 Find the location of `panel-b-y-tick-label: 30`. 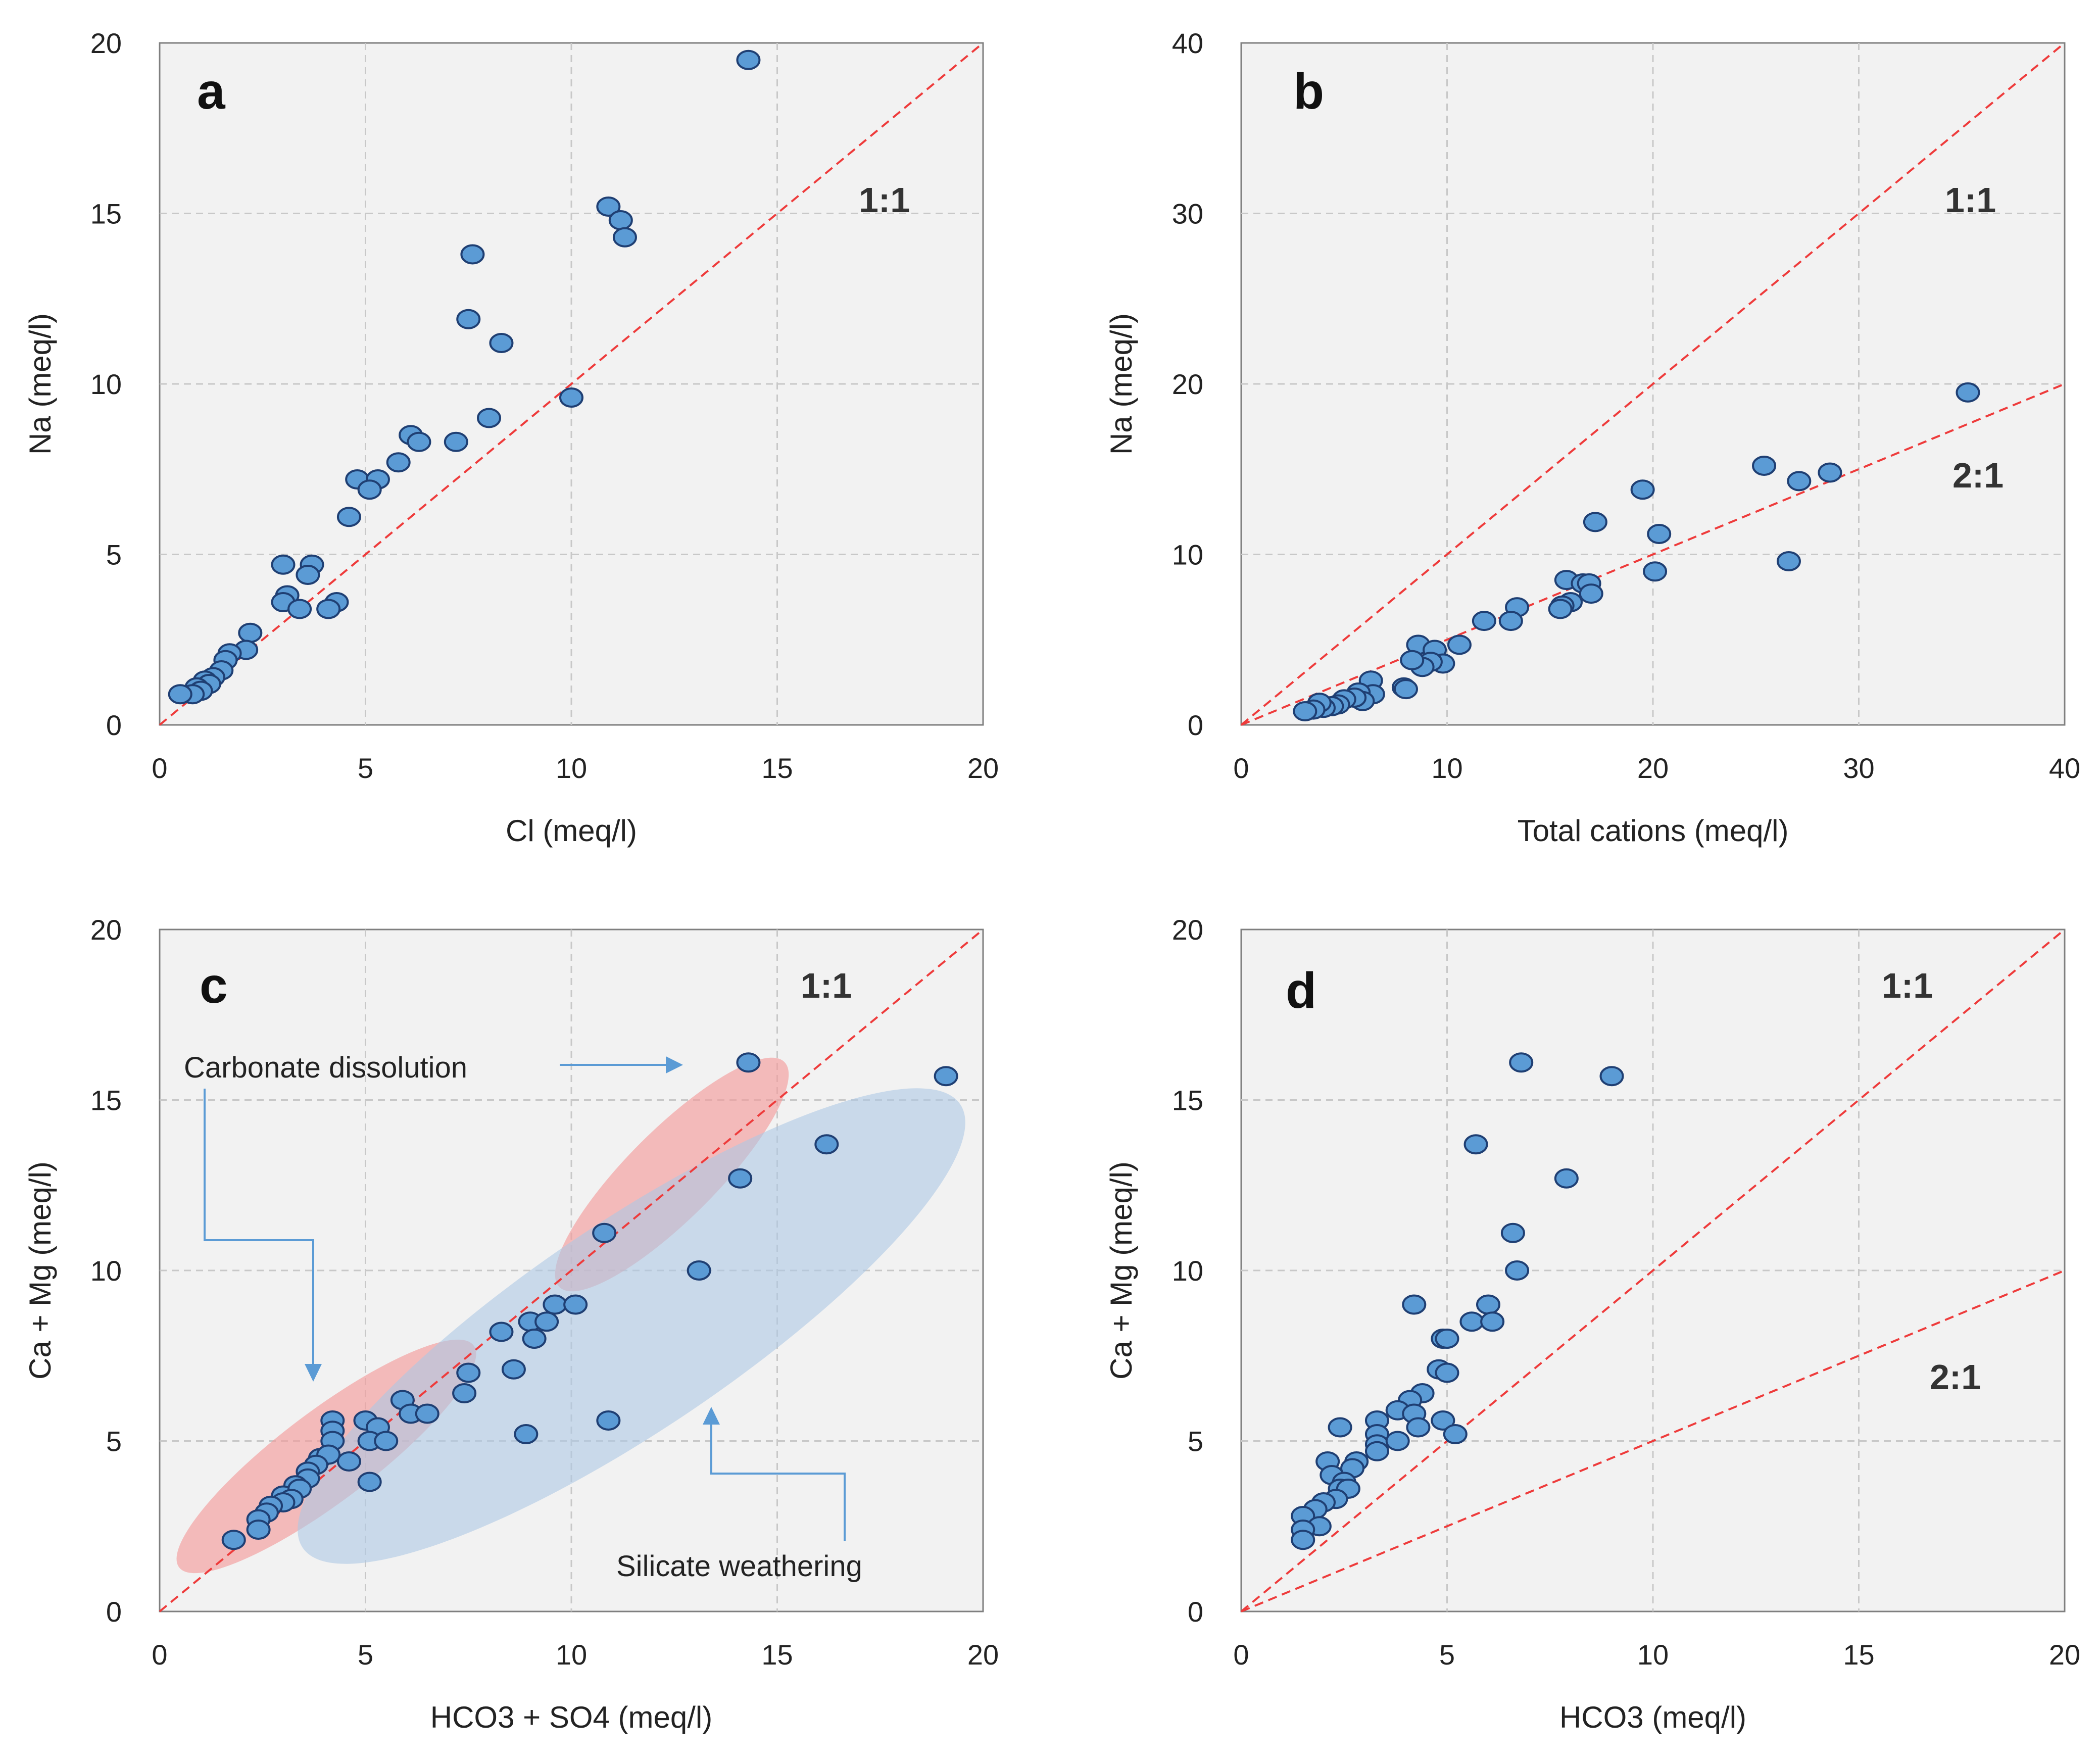

panel-b-y-tick-label: 30 is located at coordinates (1188, 214).